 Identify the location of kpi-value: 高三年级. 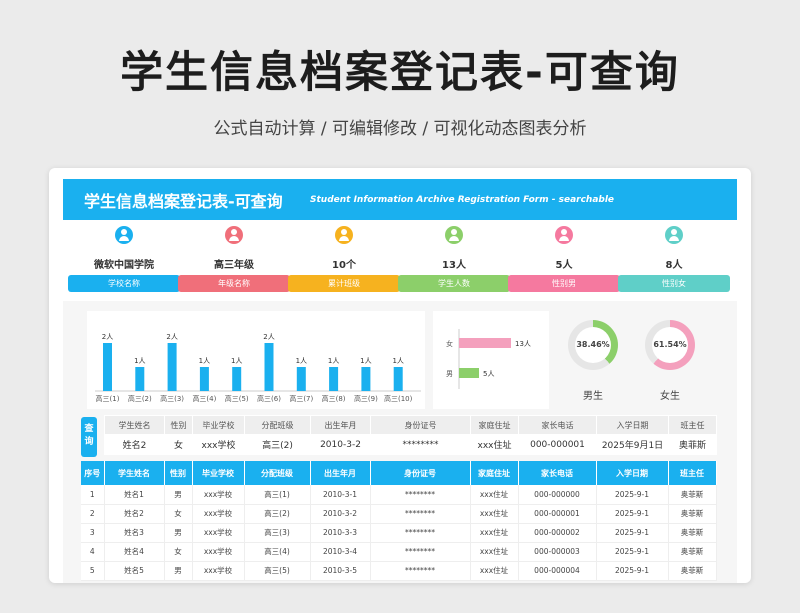
(234, 265).